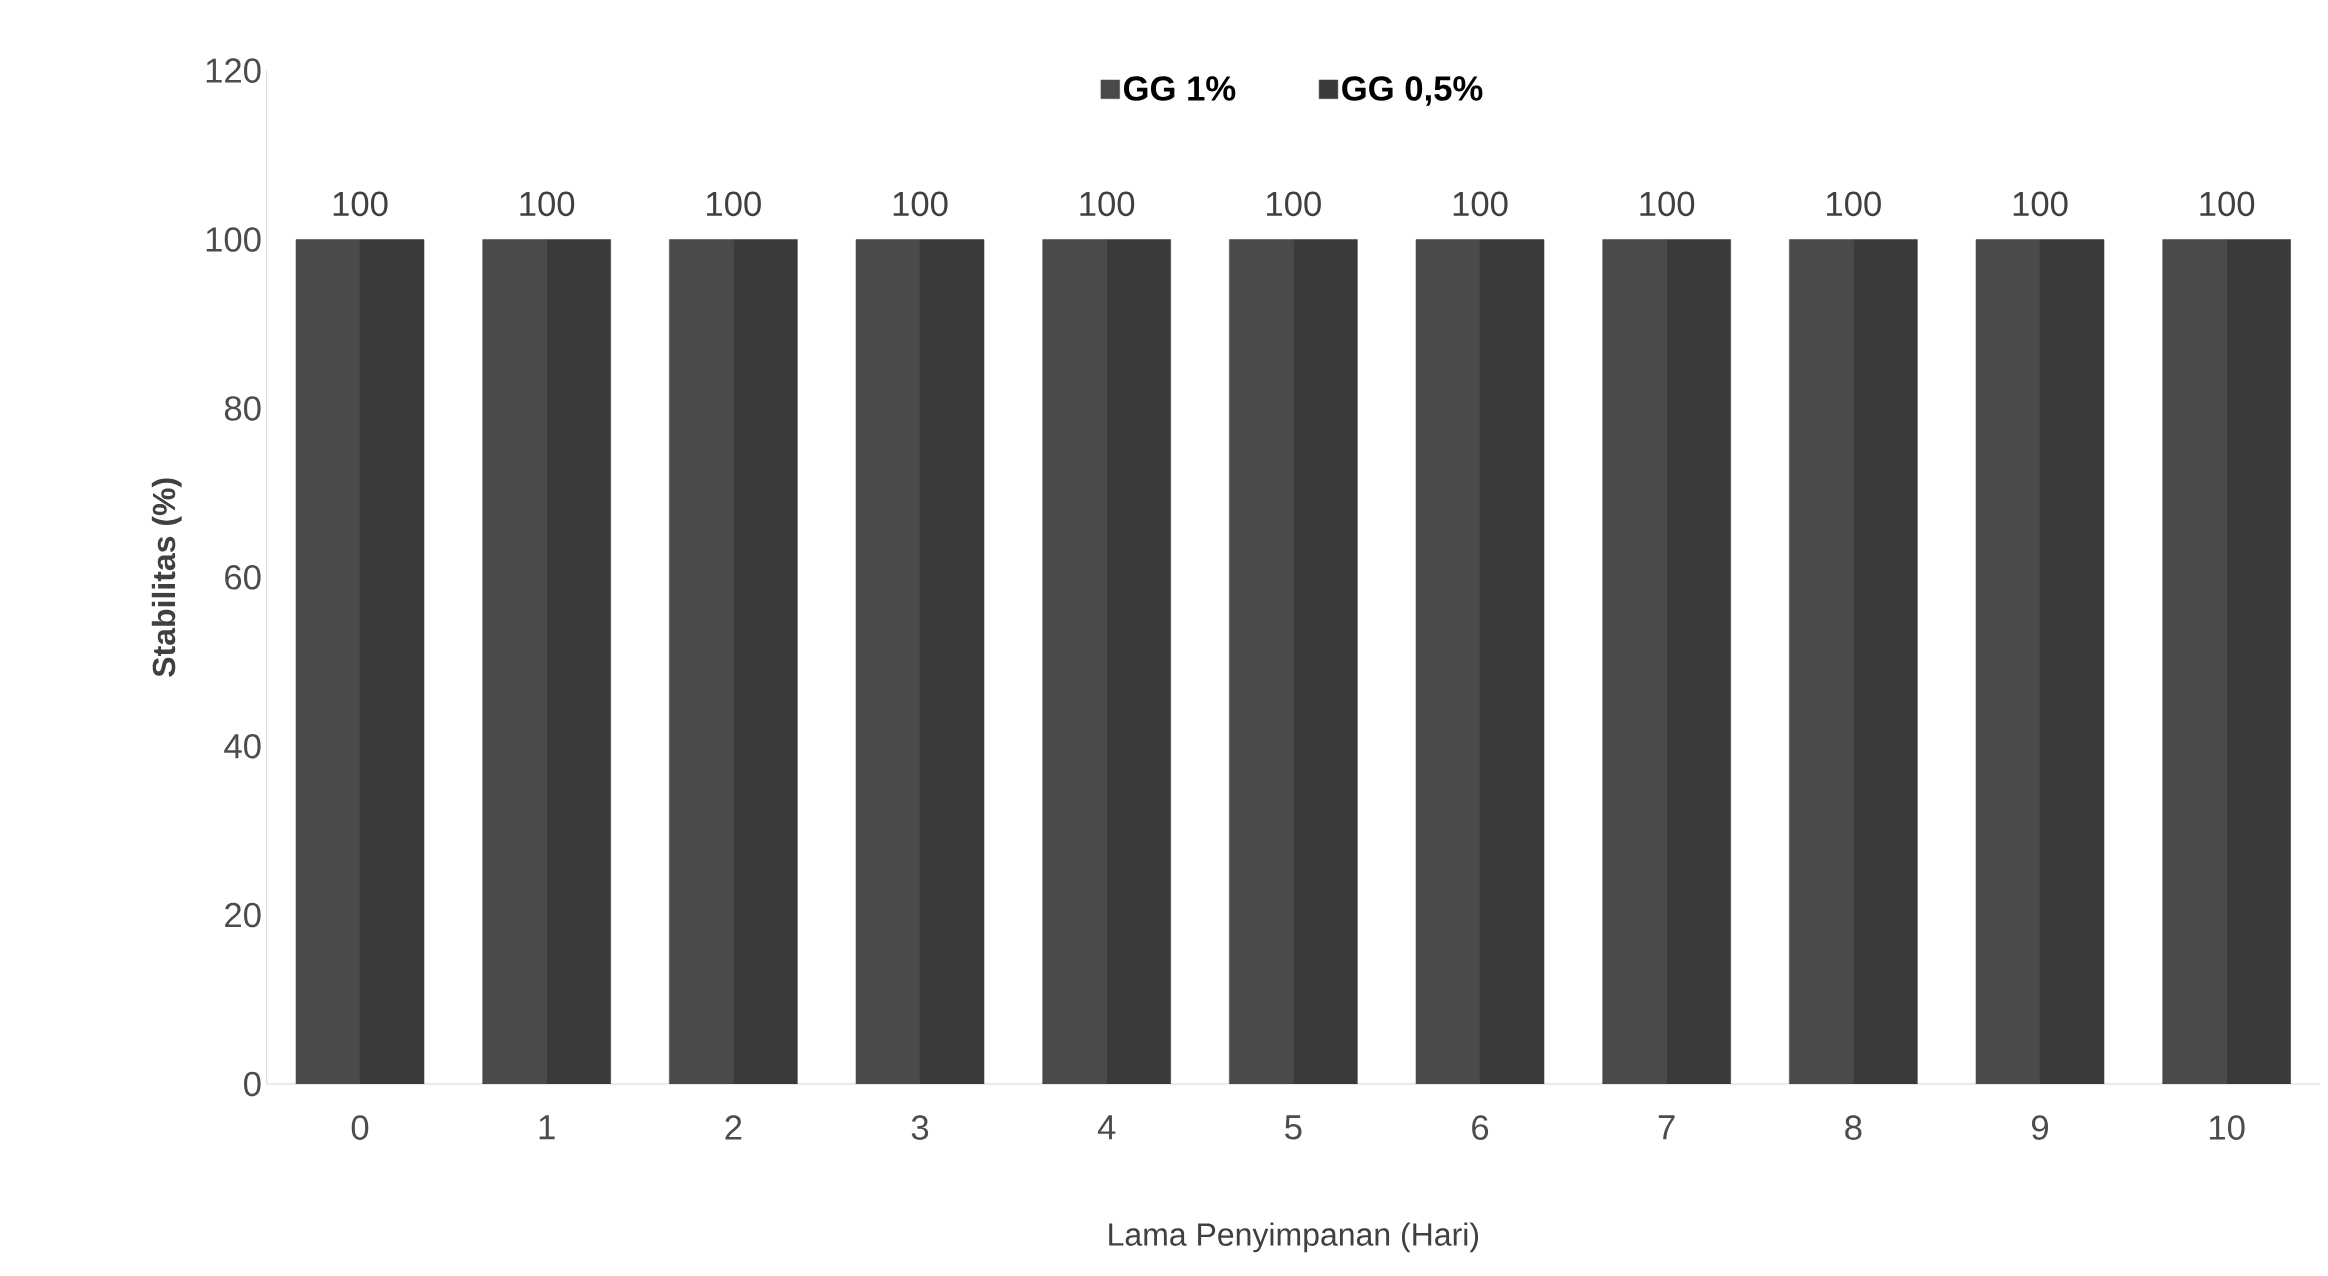 This screenshot has height=1276, width=2328. What do you see at coordinates (1853, 1127) in the screenshot?
I see `x-tick-label: 8` at bounding box center [1853, 1127].